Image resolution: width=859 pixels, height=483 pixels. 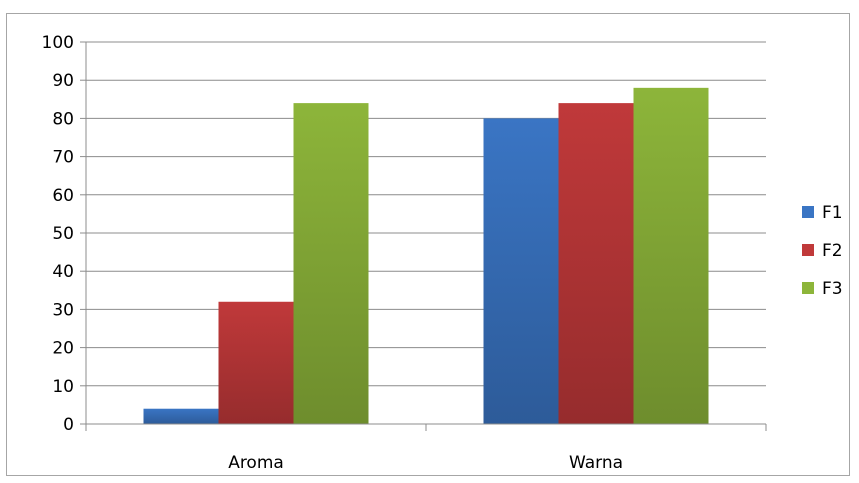 I want to click on legend-swatch-f3, so click(x=808, y=288).